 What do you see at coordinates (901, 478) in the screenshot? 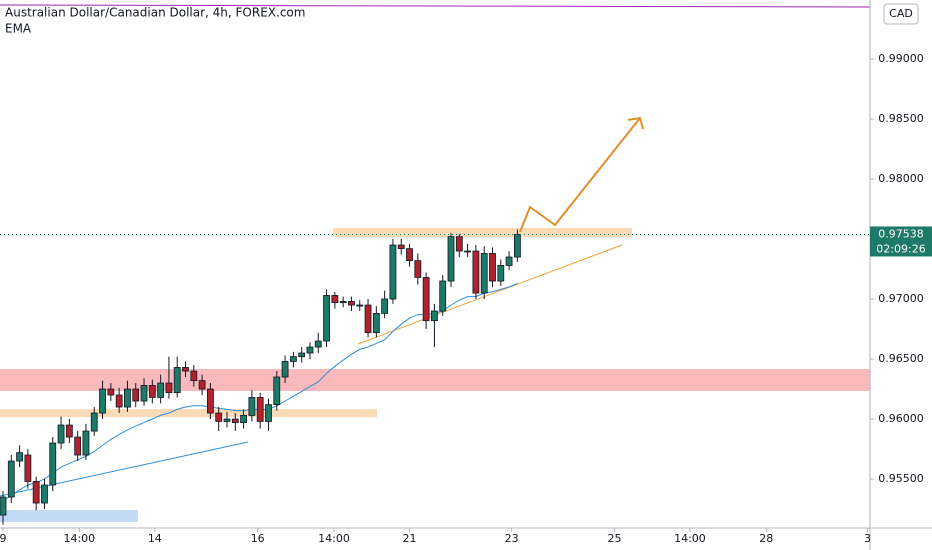
I see `y-tick-label: 0.95500` at bounding box center [901, 478].